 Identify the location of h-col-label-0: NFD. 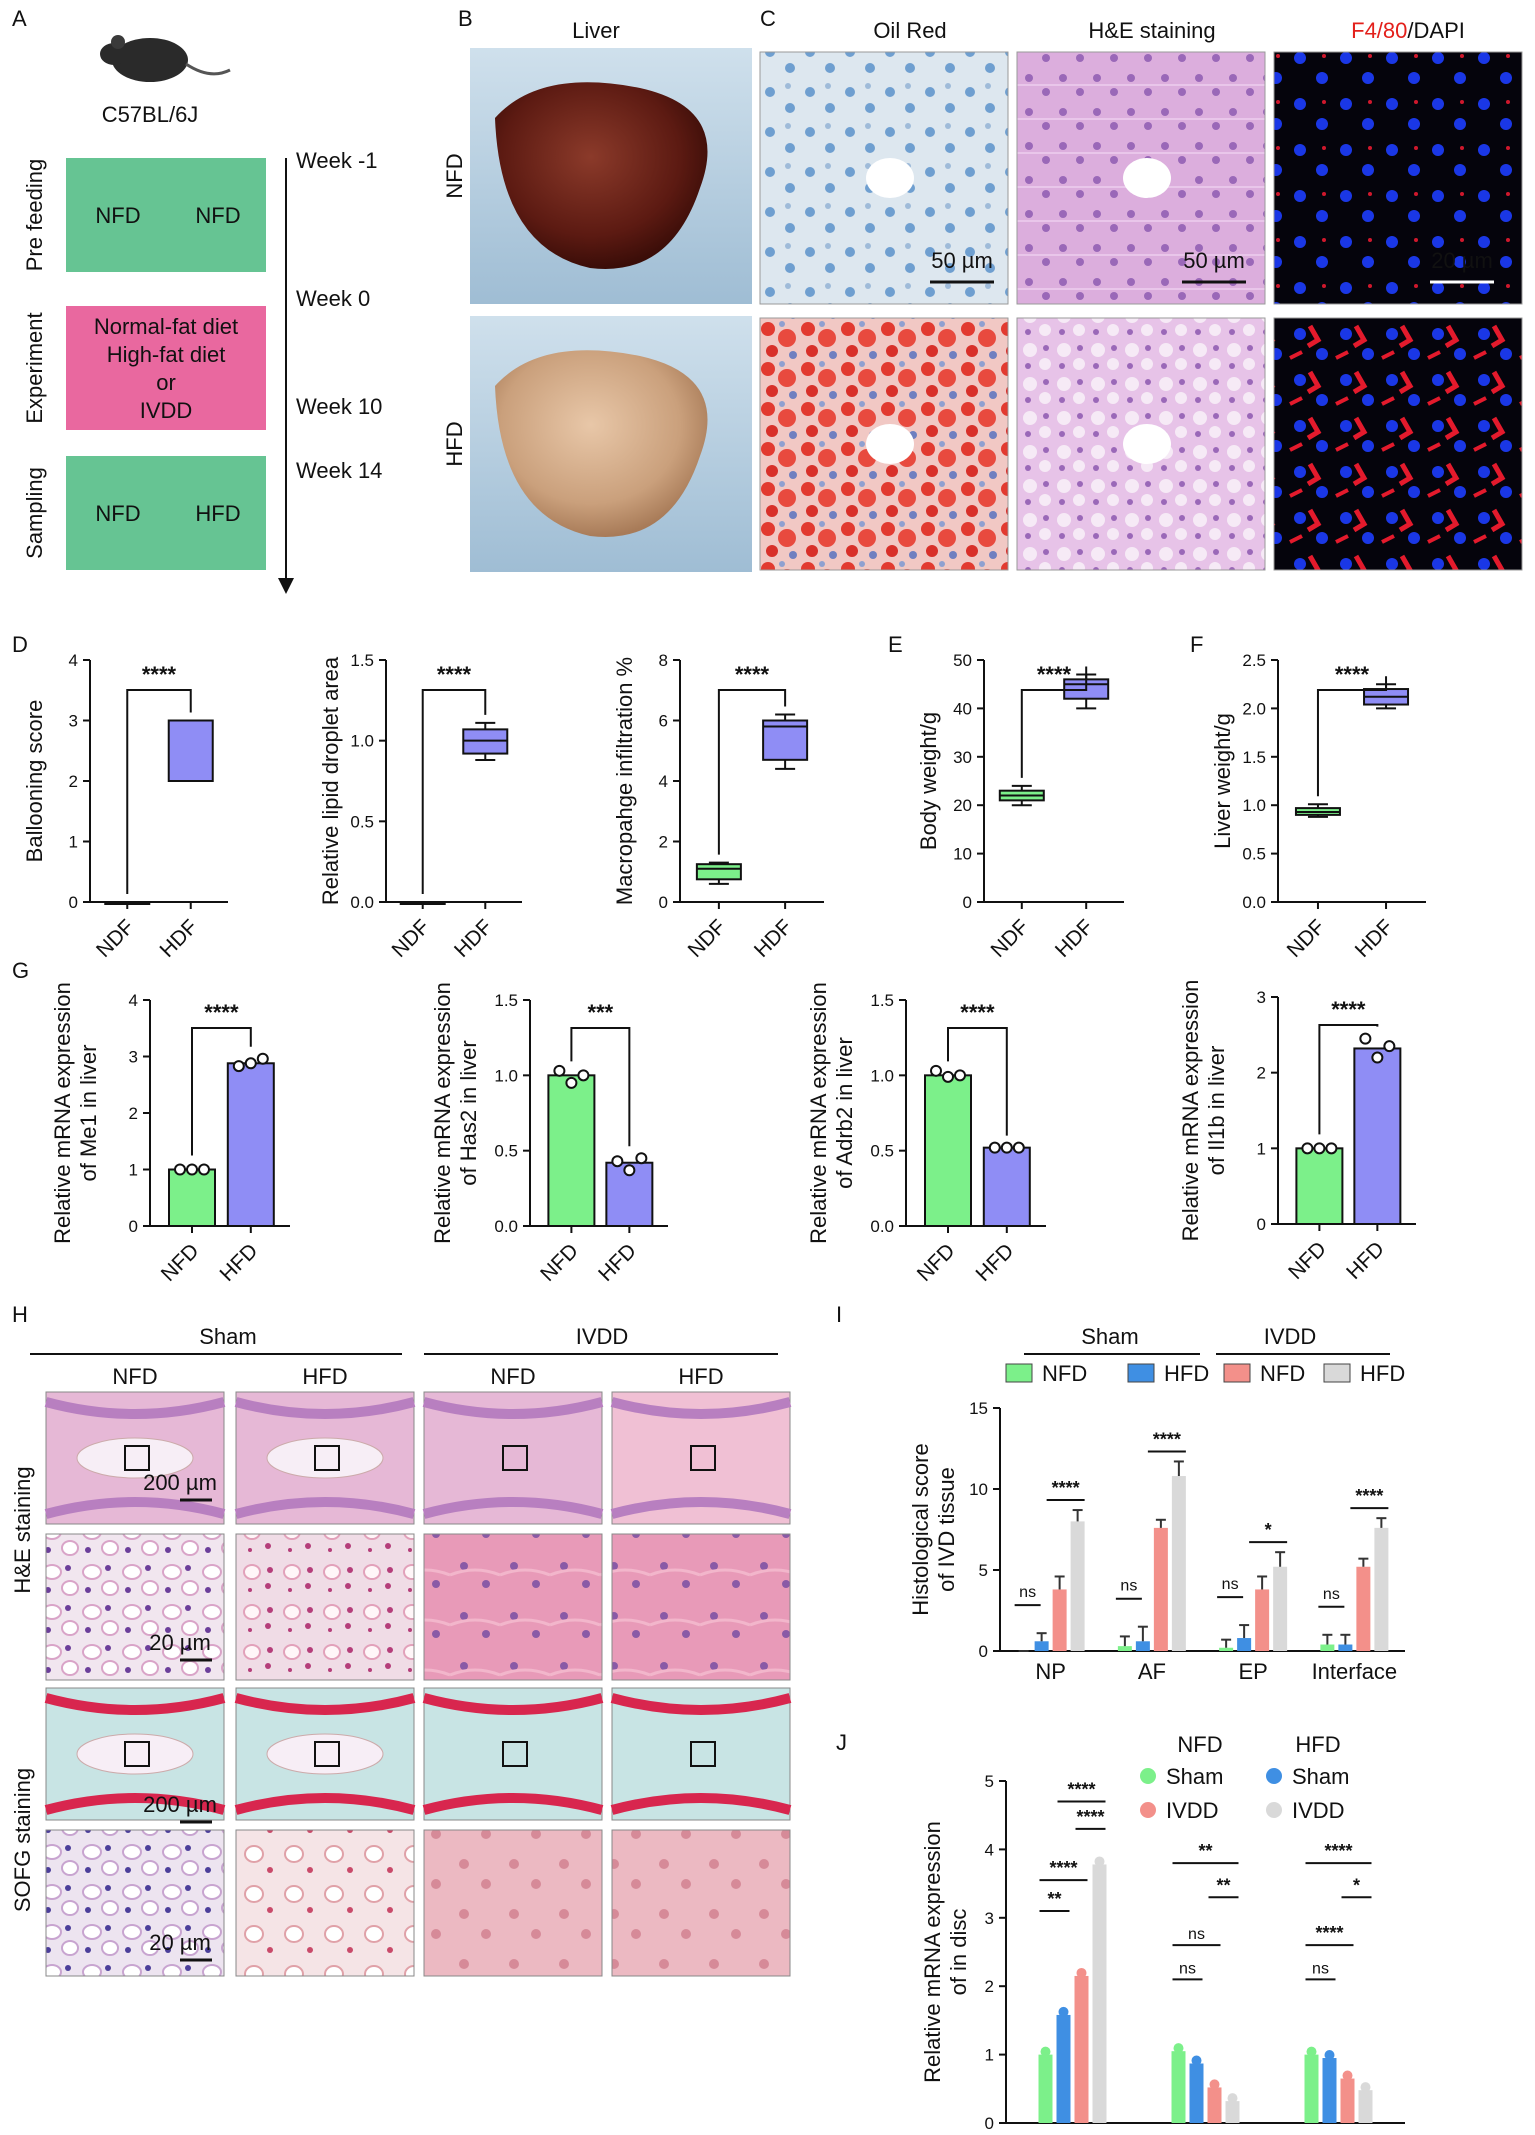
(134, 1376).